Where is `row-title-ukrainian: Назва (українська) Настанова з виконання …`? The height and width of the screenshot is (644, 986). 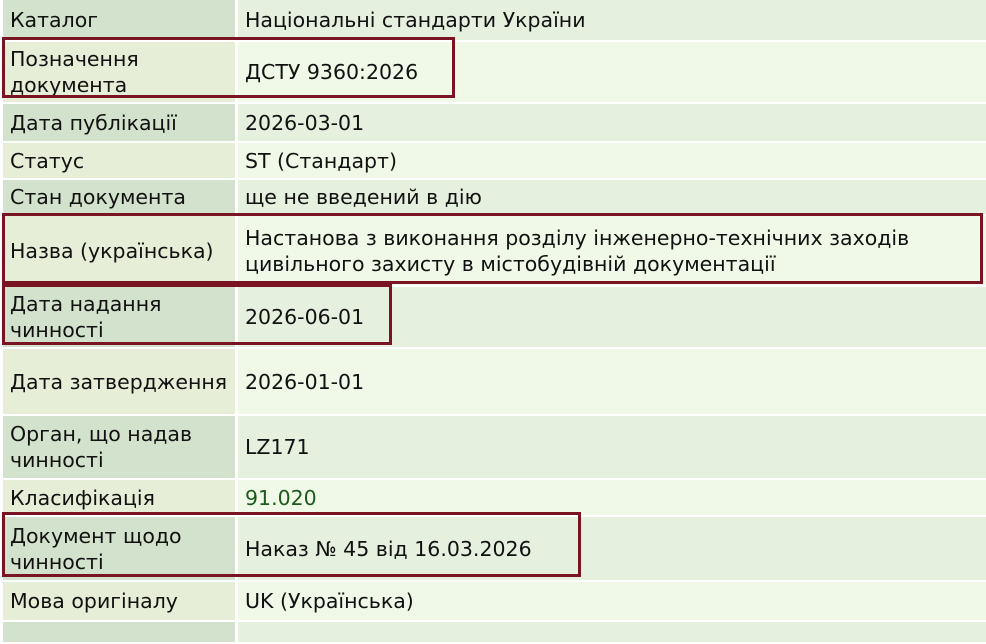 row-title-ukrainian: Назва (українська) Настанова з виконання … is located at coordinates (494, 250).